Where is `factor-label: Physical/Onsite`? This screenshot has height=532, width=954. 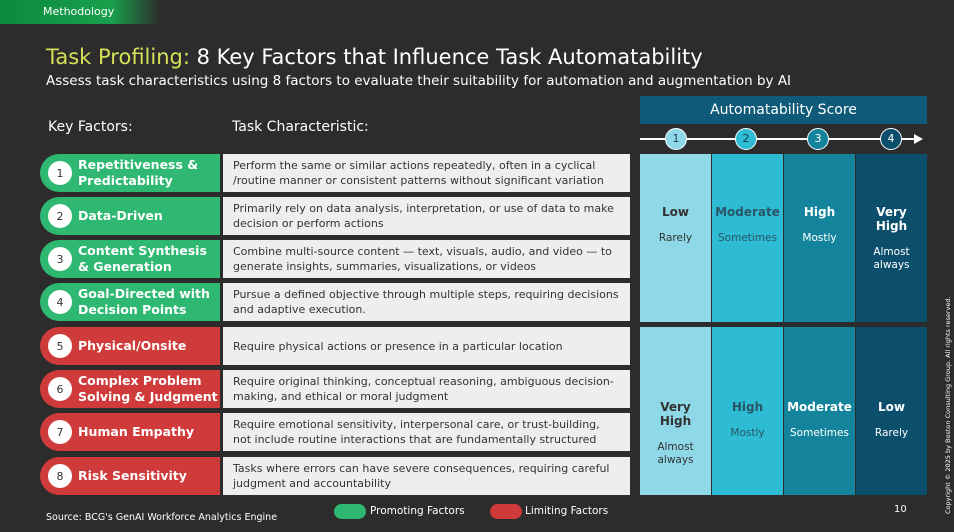
factor-label: Physical/Onsite is located at coordinates (132, 345).